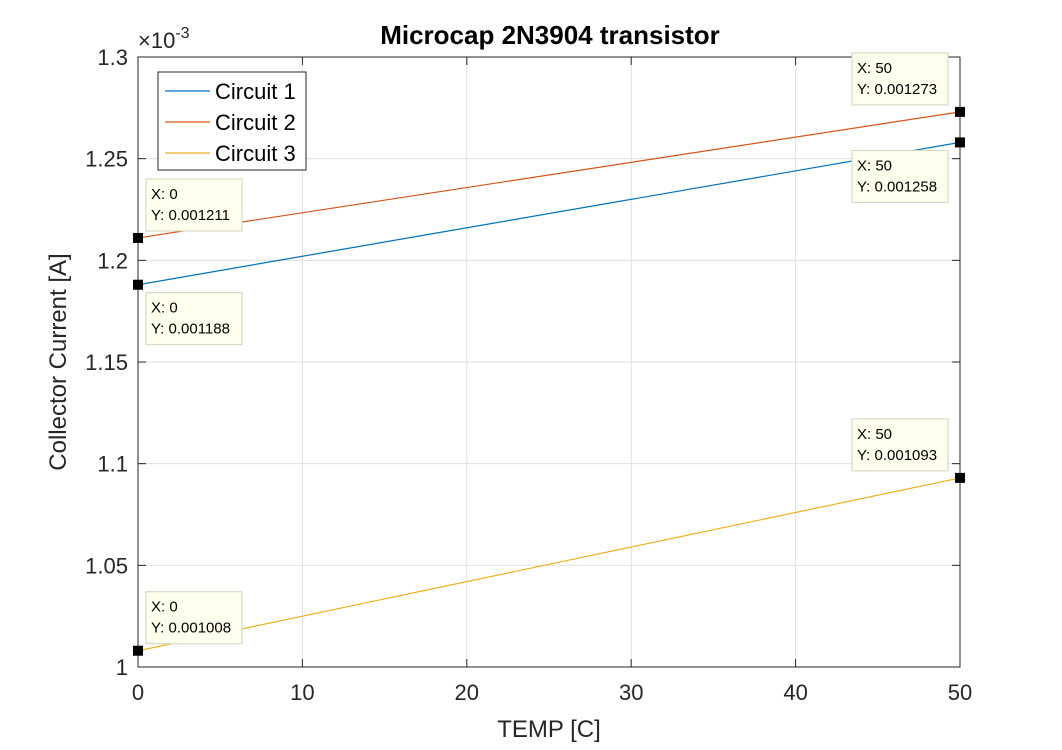 The image size is (1062, 750). I want to click on x-tick-label: 0, so click(138, 692).